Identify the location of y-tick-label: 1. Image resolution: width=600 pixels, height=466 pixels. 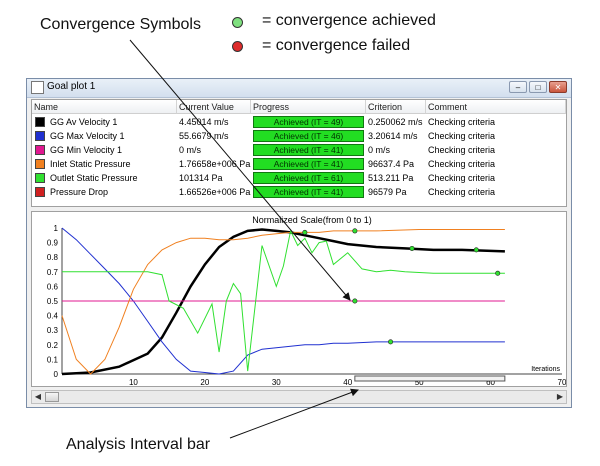
(56, 228).